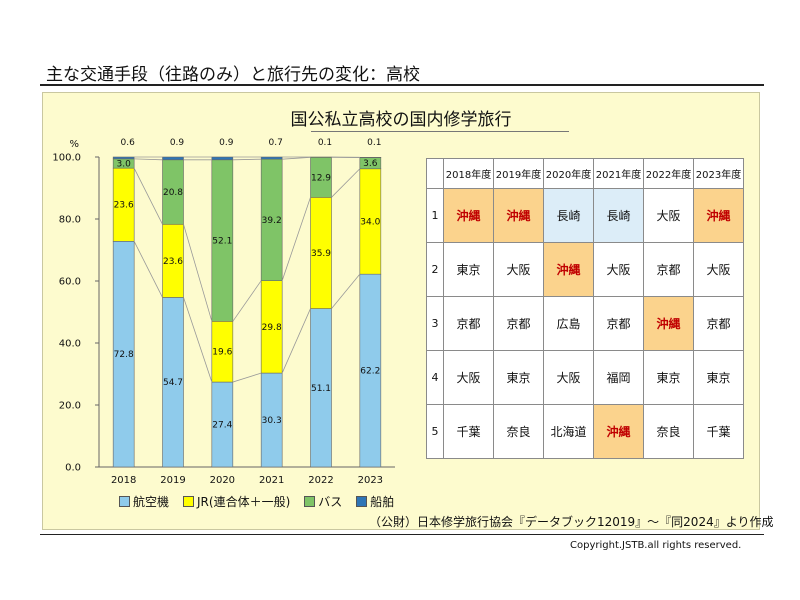  What do you see at coordinates (440, 131) in the screenshot?
I see `chart-title-underline` at bounding box center [440, 131].